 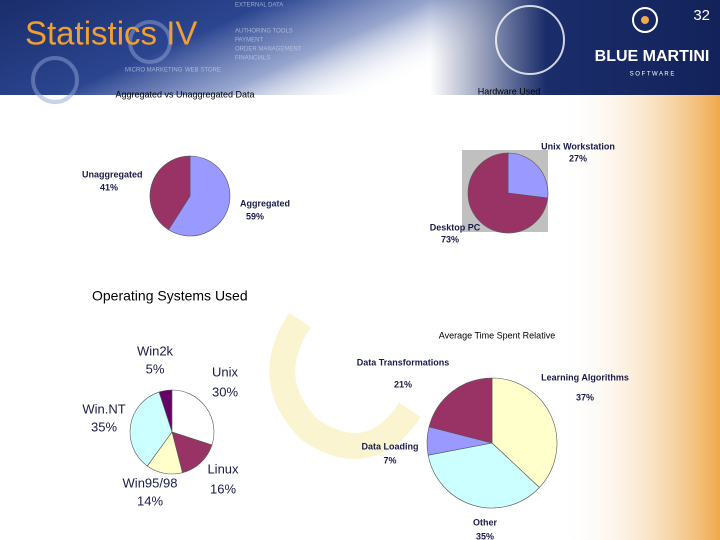 I want to click on chart-title: Aggregated vs Unaggregated Data, so click(x=184, y=94).